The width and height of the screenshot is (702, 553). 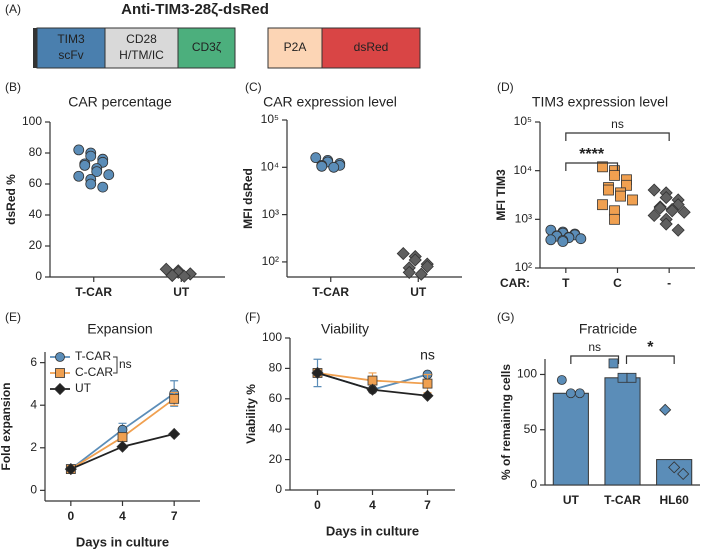 I want to click on construct-edge, so click(x=35, y=48).